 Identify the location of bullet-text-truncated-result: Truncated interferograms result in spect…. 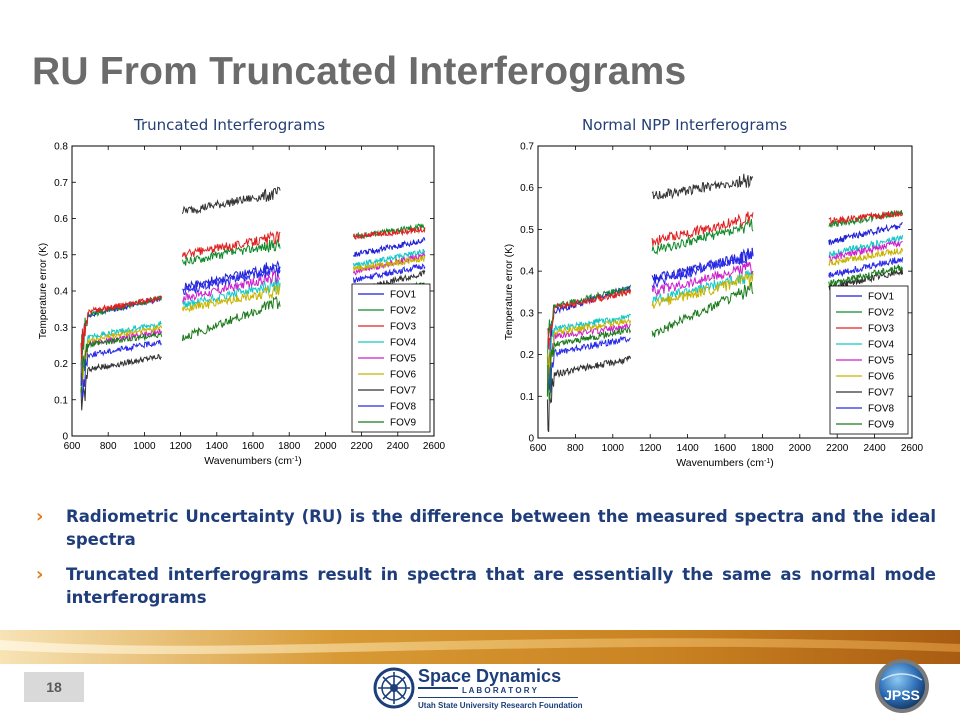
(501, 586).